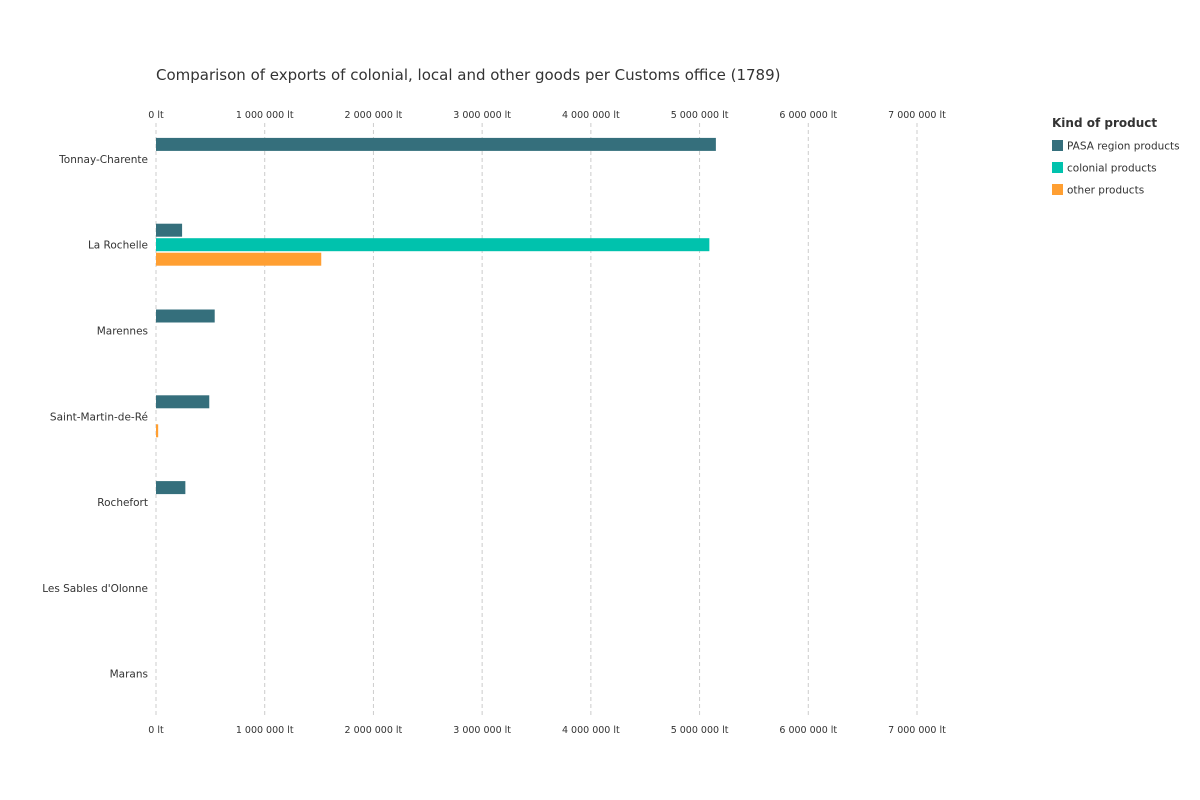  What do you see at coordinates (122, 503) in the screenshot?
I see `category-label: Rochefort` at bounding box center [122, 503].